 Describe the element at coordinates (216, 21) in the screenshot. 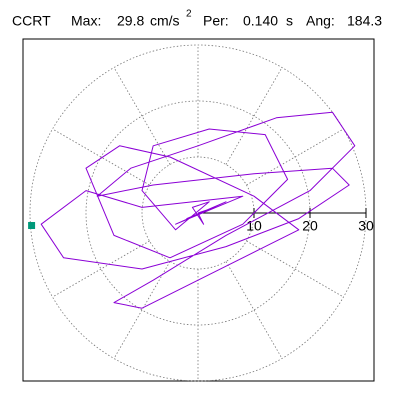

I see `period-label: Per:` at that location.